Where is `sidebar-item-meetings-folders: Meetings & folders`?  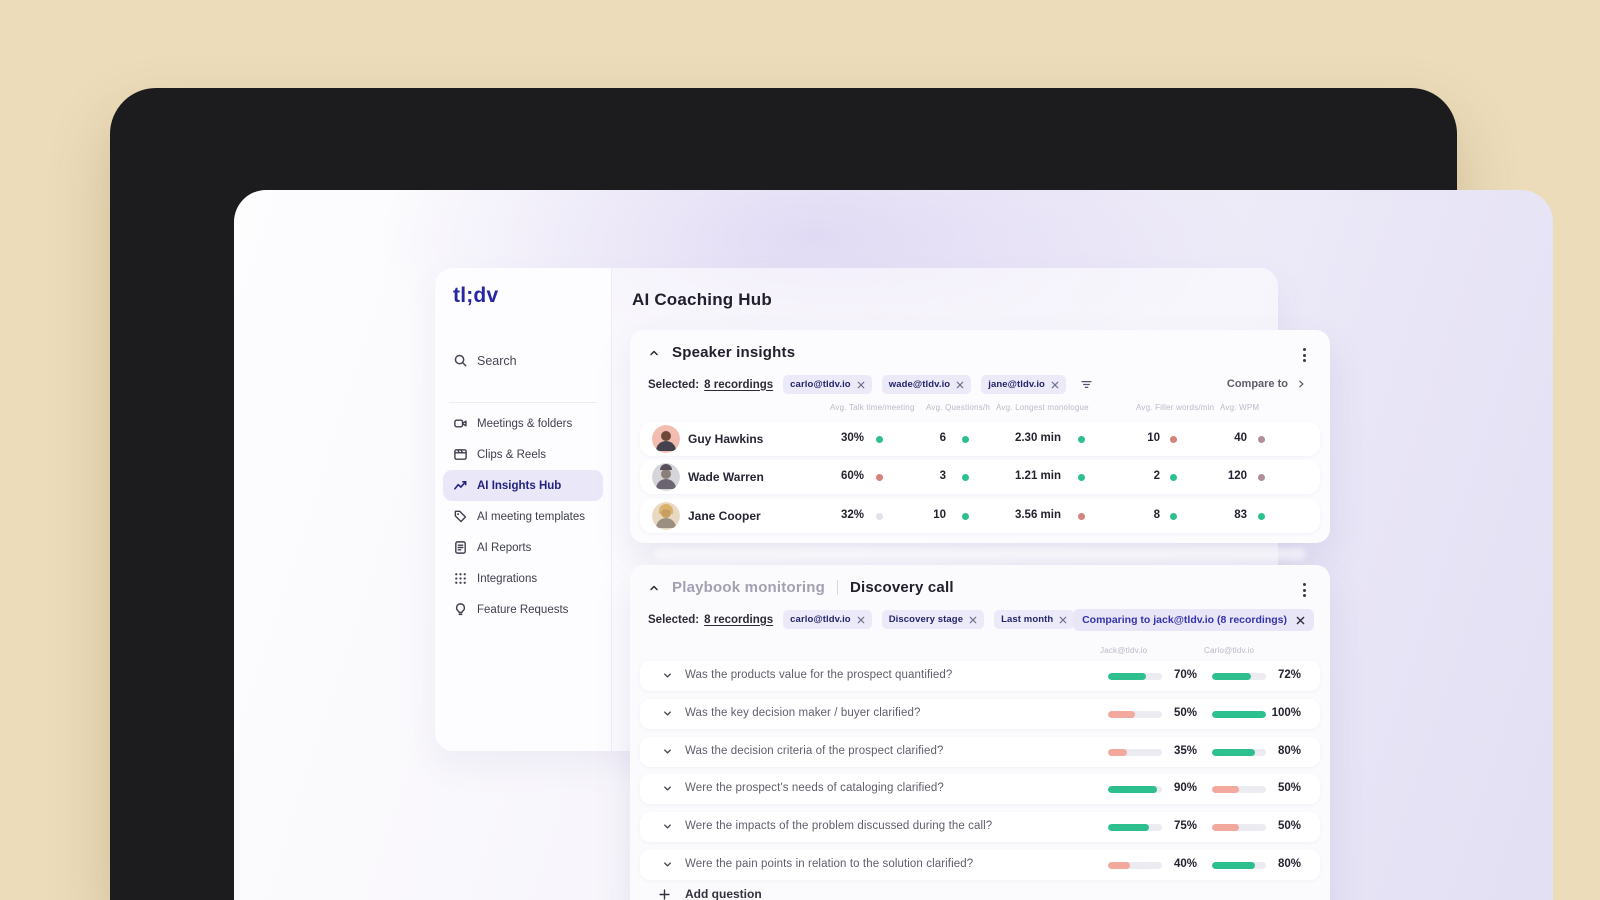 sidebar-item-meetings-folders: Meetings & folders is located at coordinates (523, 423).